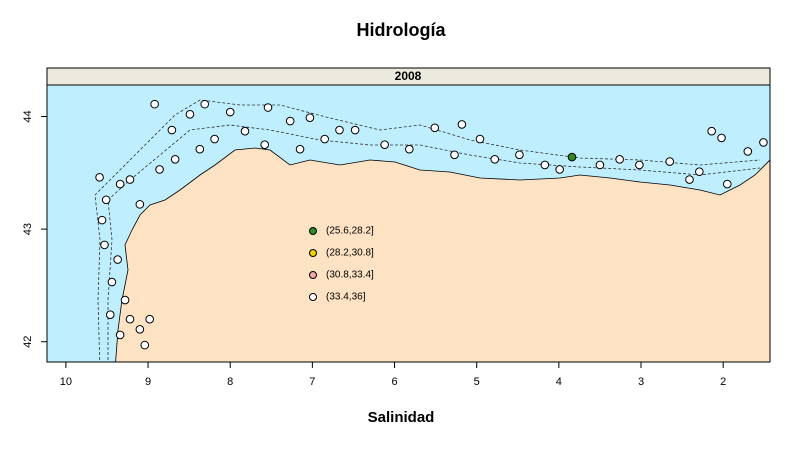 Image resolution: width=803 pixels, height=450 pixels. What do you see at coordinates (477, 382) in the screenshot?
I see `x-tick-label: 5` at bounding box center [477, 382].